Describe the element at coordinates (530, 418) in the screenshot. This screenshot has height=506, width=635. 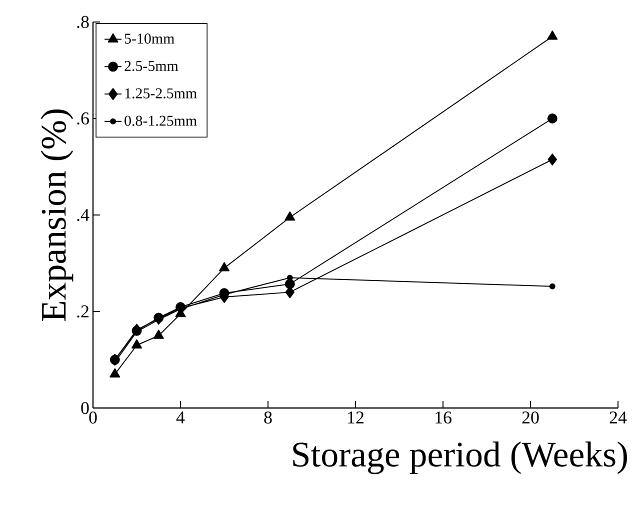
I see `x-tick-label: 20` at that location.